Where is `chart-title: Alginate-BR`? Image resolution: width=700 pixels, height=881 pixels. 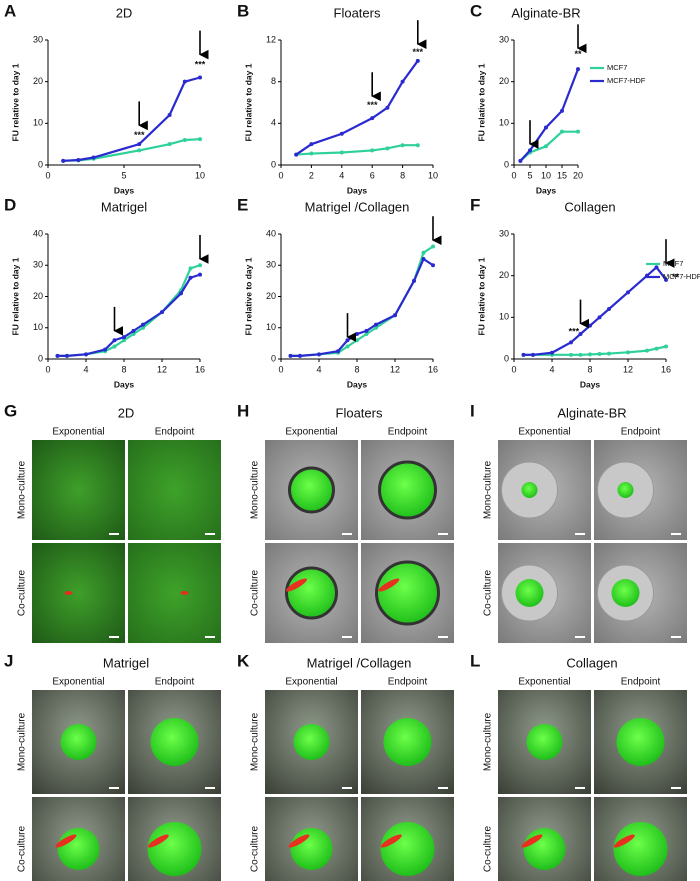 chart-title: Alginate-BR is located at coordinates (545, 12).